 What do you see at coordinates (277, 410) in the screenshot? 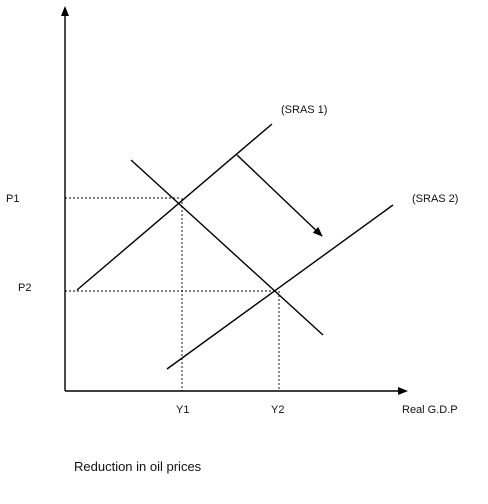
I see `y2-label: Y2` at bounding box center [277, 410].